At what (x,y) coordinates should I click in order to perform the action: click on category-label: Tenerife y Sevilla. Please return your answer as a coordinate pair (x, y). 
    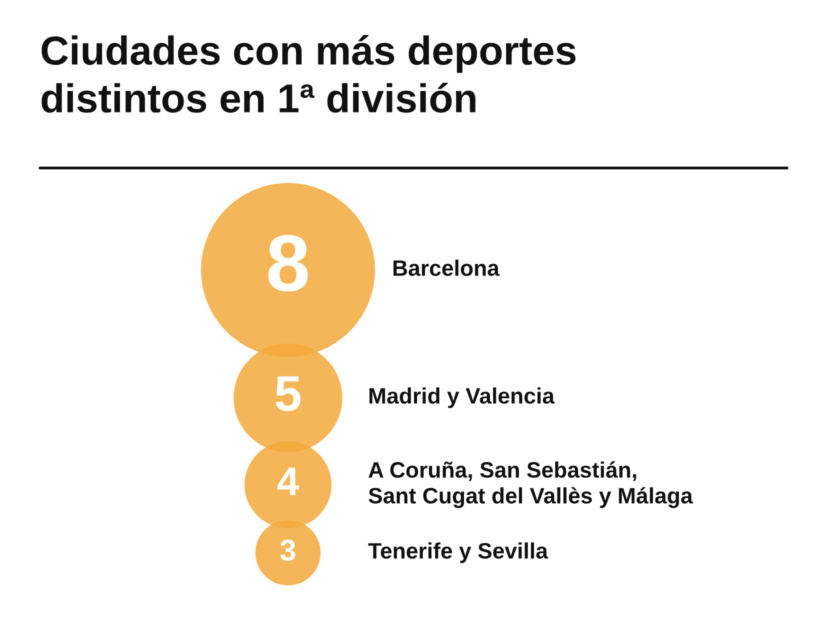
    Looking at the image, I should click on (458, 553).